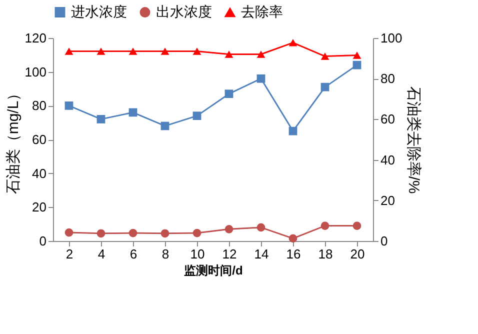 The image size is (478, 334). What do you see at coordinates (229, 254) in the screenshot?
I see `x-tick-label: 12` at bounding box center [229, 254].